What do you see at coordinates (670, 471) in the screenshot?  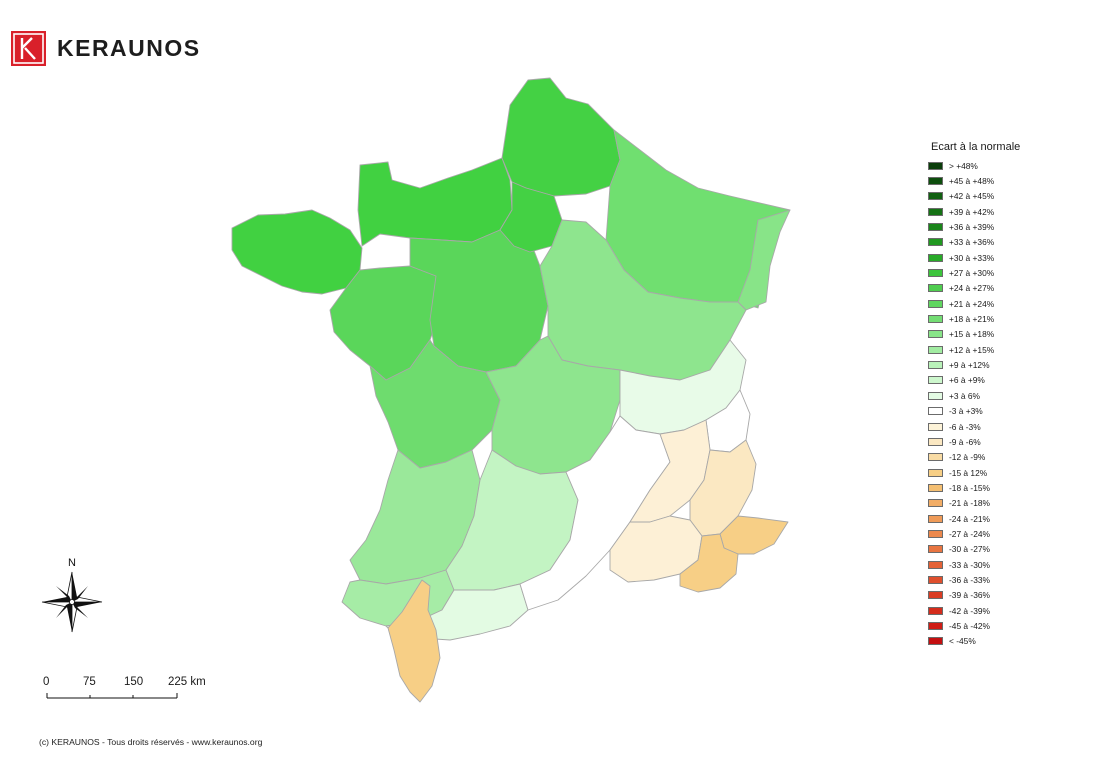 I see `region-drome` at bounding box center [670, 471].